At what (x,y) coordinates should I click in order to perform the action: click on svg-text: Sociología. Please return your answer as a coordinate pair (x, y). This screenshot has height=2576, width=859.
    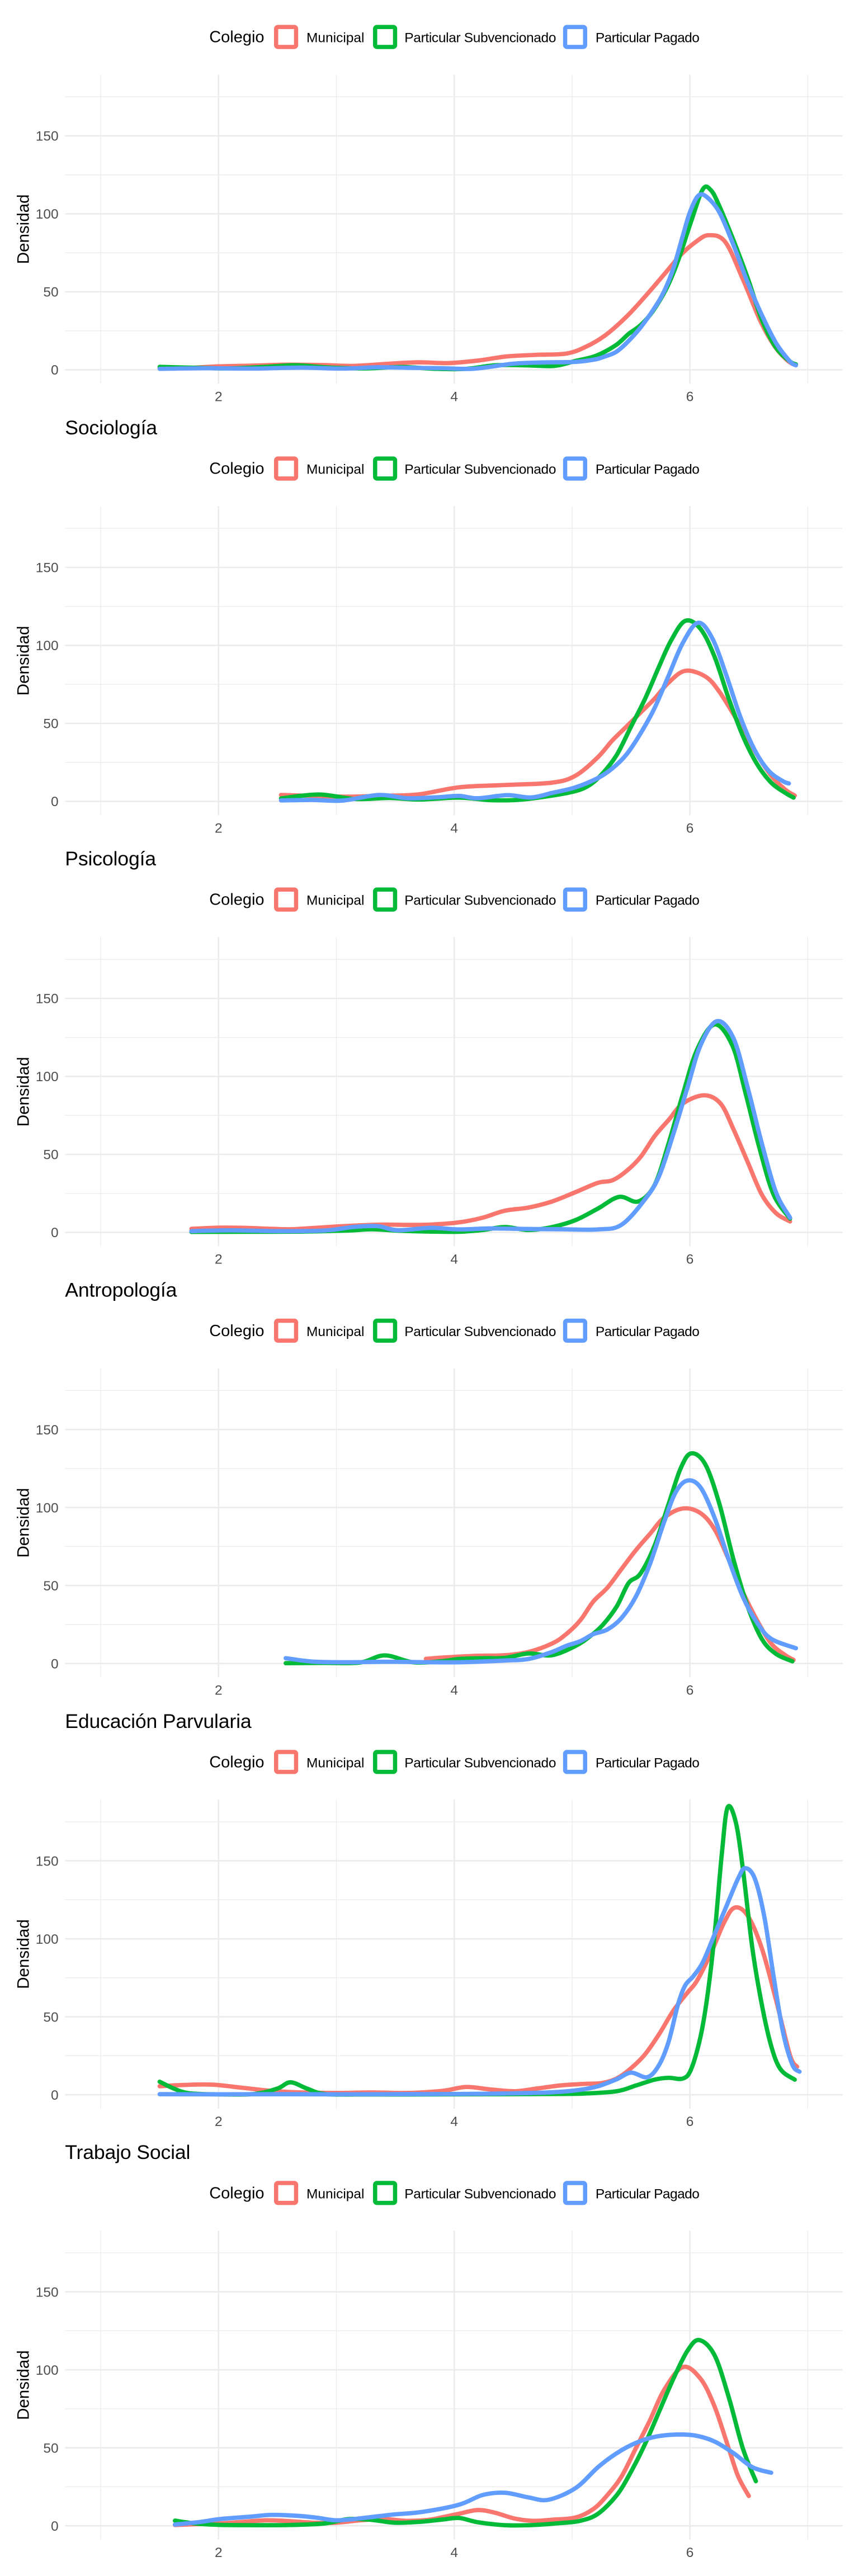
    Looking at the image, I should click on (111, 427).